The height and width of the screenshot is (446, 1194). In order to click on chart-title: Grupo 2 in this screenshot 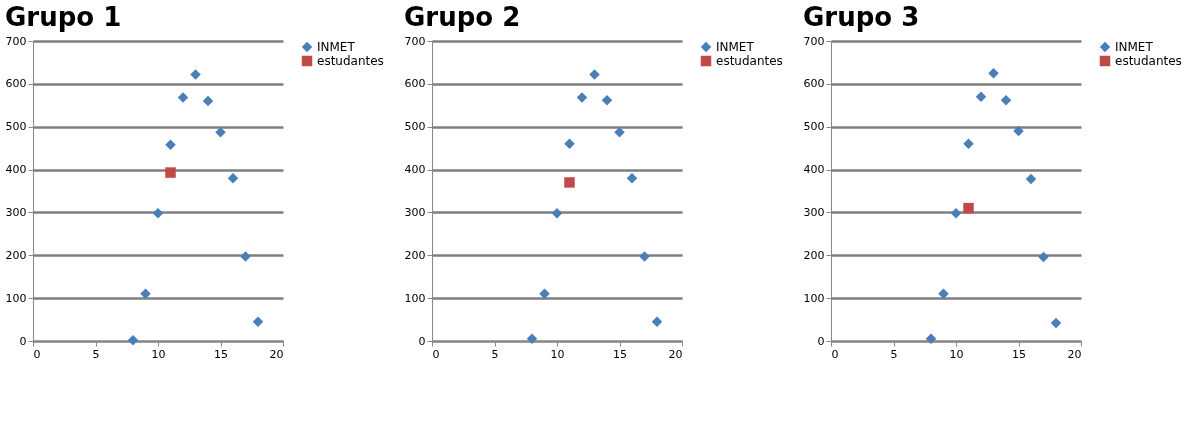, I will do `click(462, 17)`.